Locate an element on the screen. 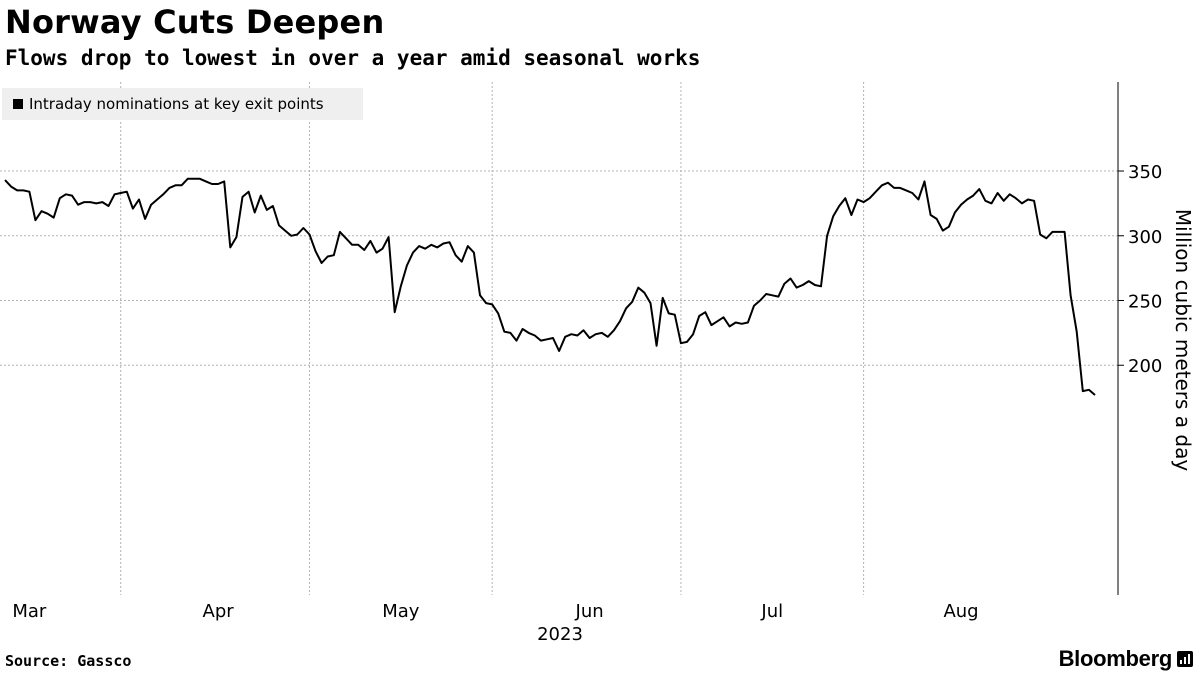  y-tick-label: 300 is located at coordinates (1145, 237).